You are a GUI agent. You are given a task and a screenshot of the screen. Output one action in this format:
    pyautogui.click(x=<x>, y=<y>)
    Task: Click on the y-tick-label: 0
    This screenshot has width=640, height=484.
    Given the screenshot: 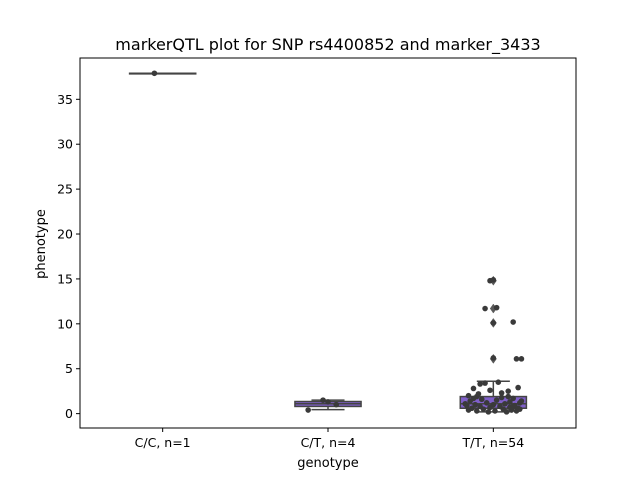 What is the action you would take?
    pyautogui.click(x=69, y=413)
    